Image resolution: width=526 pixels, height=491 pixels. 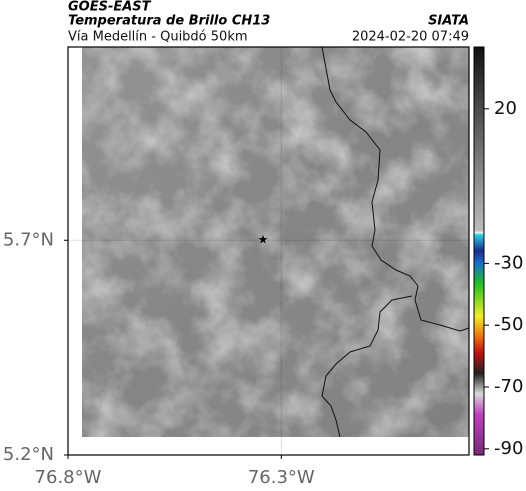 I want to click on y-tick-label: 5.7°N, so click(x=28, y=239).